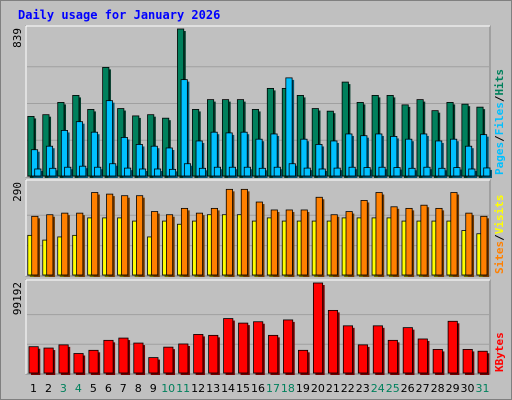 The width and height of the screenshot is (512, 400). Describe the element at coordinates (78, 388) in the screenshot. I see `day-label: 4` at that location.